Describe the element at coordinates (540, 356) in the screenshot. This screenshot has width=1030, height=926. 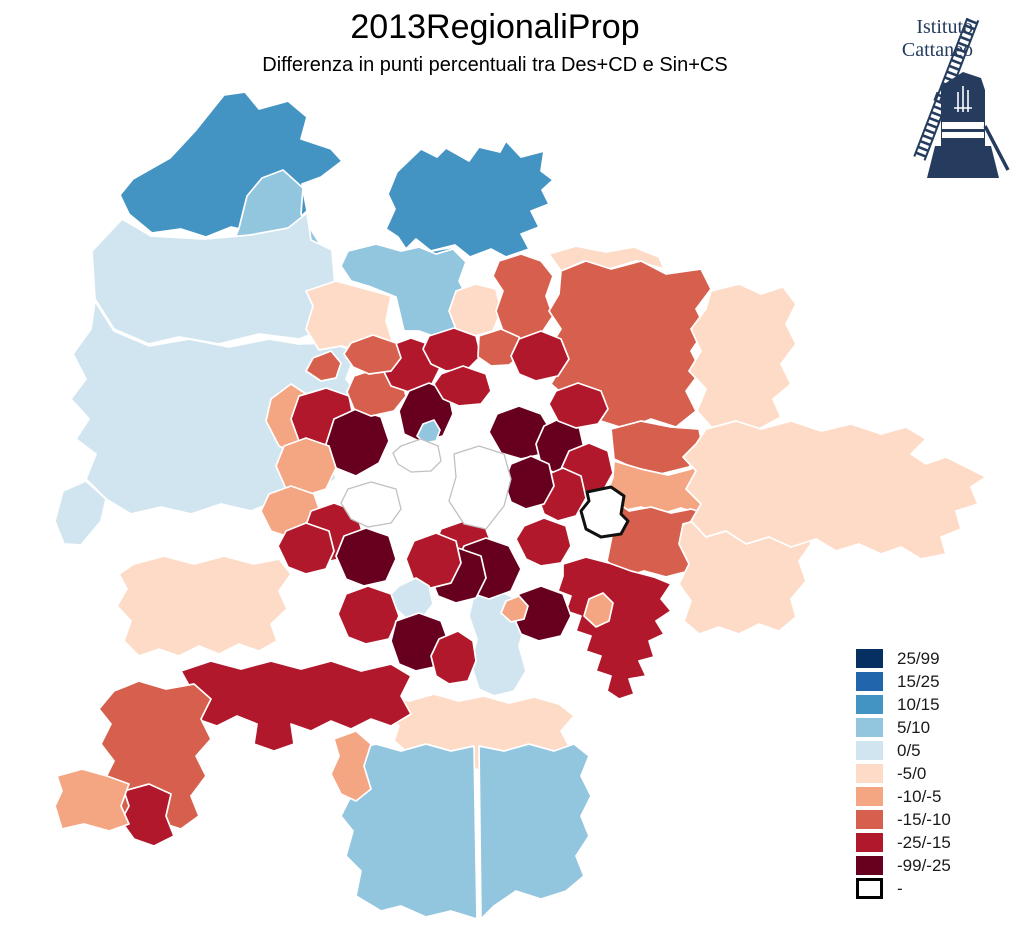
I see `map-region-c-red-i` at that location.